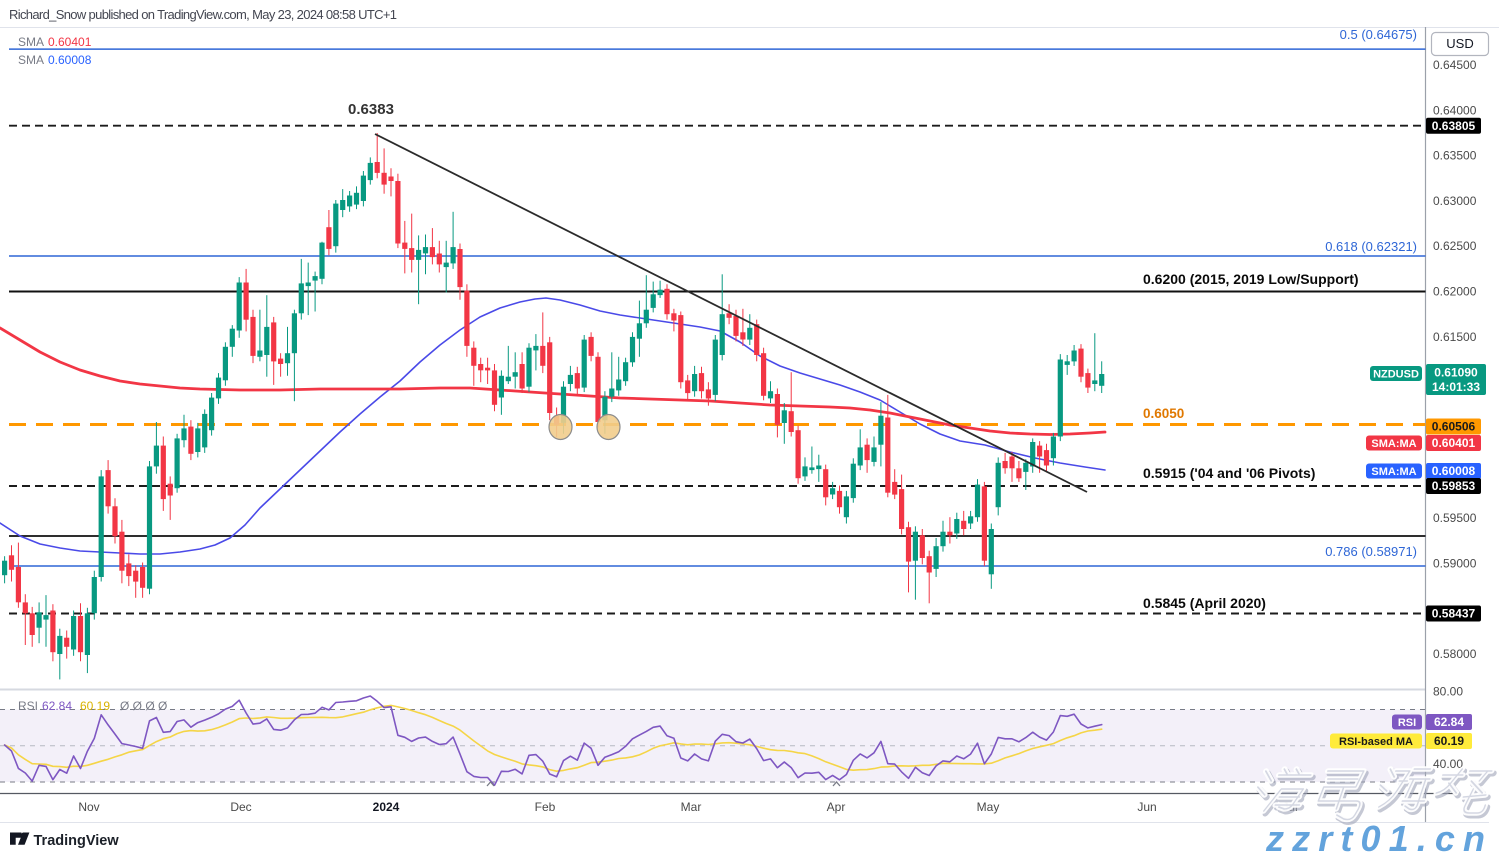  Describe the element at coordinates (1251, 279) in the screenshot. I see `svg-text:0.6200 (2015, 2019 Low/Support: 0.6200 (2015, 2019 Low/Support)` at that location.